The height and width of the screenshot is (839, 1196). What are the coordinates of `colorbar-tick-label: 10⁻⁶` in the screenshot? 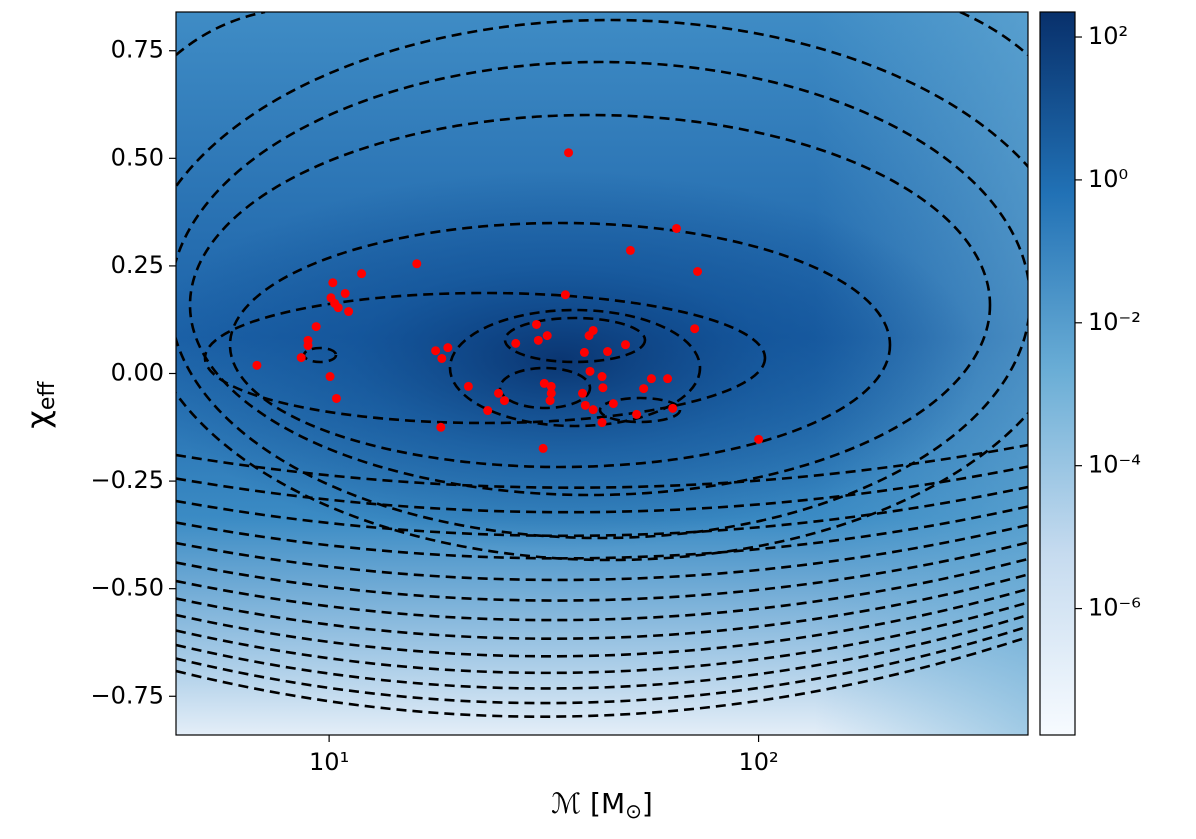 It's located at (1114, 608).